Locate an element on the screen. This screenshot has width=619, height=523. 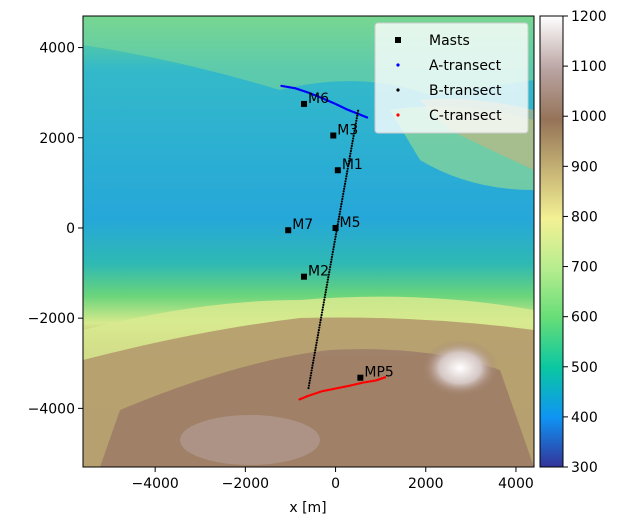
y-tick-label: 2000 is located at coordinates (57, 139).